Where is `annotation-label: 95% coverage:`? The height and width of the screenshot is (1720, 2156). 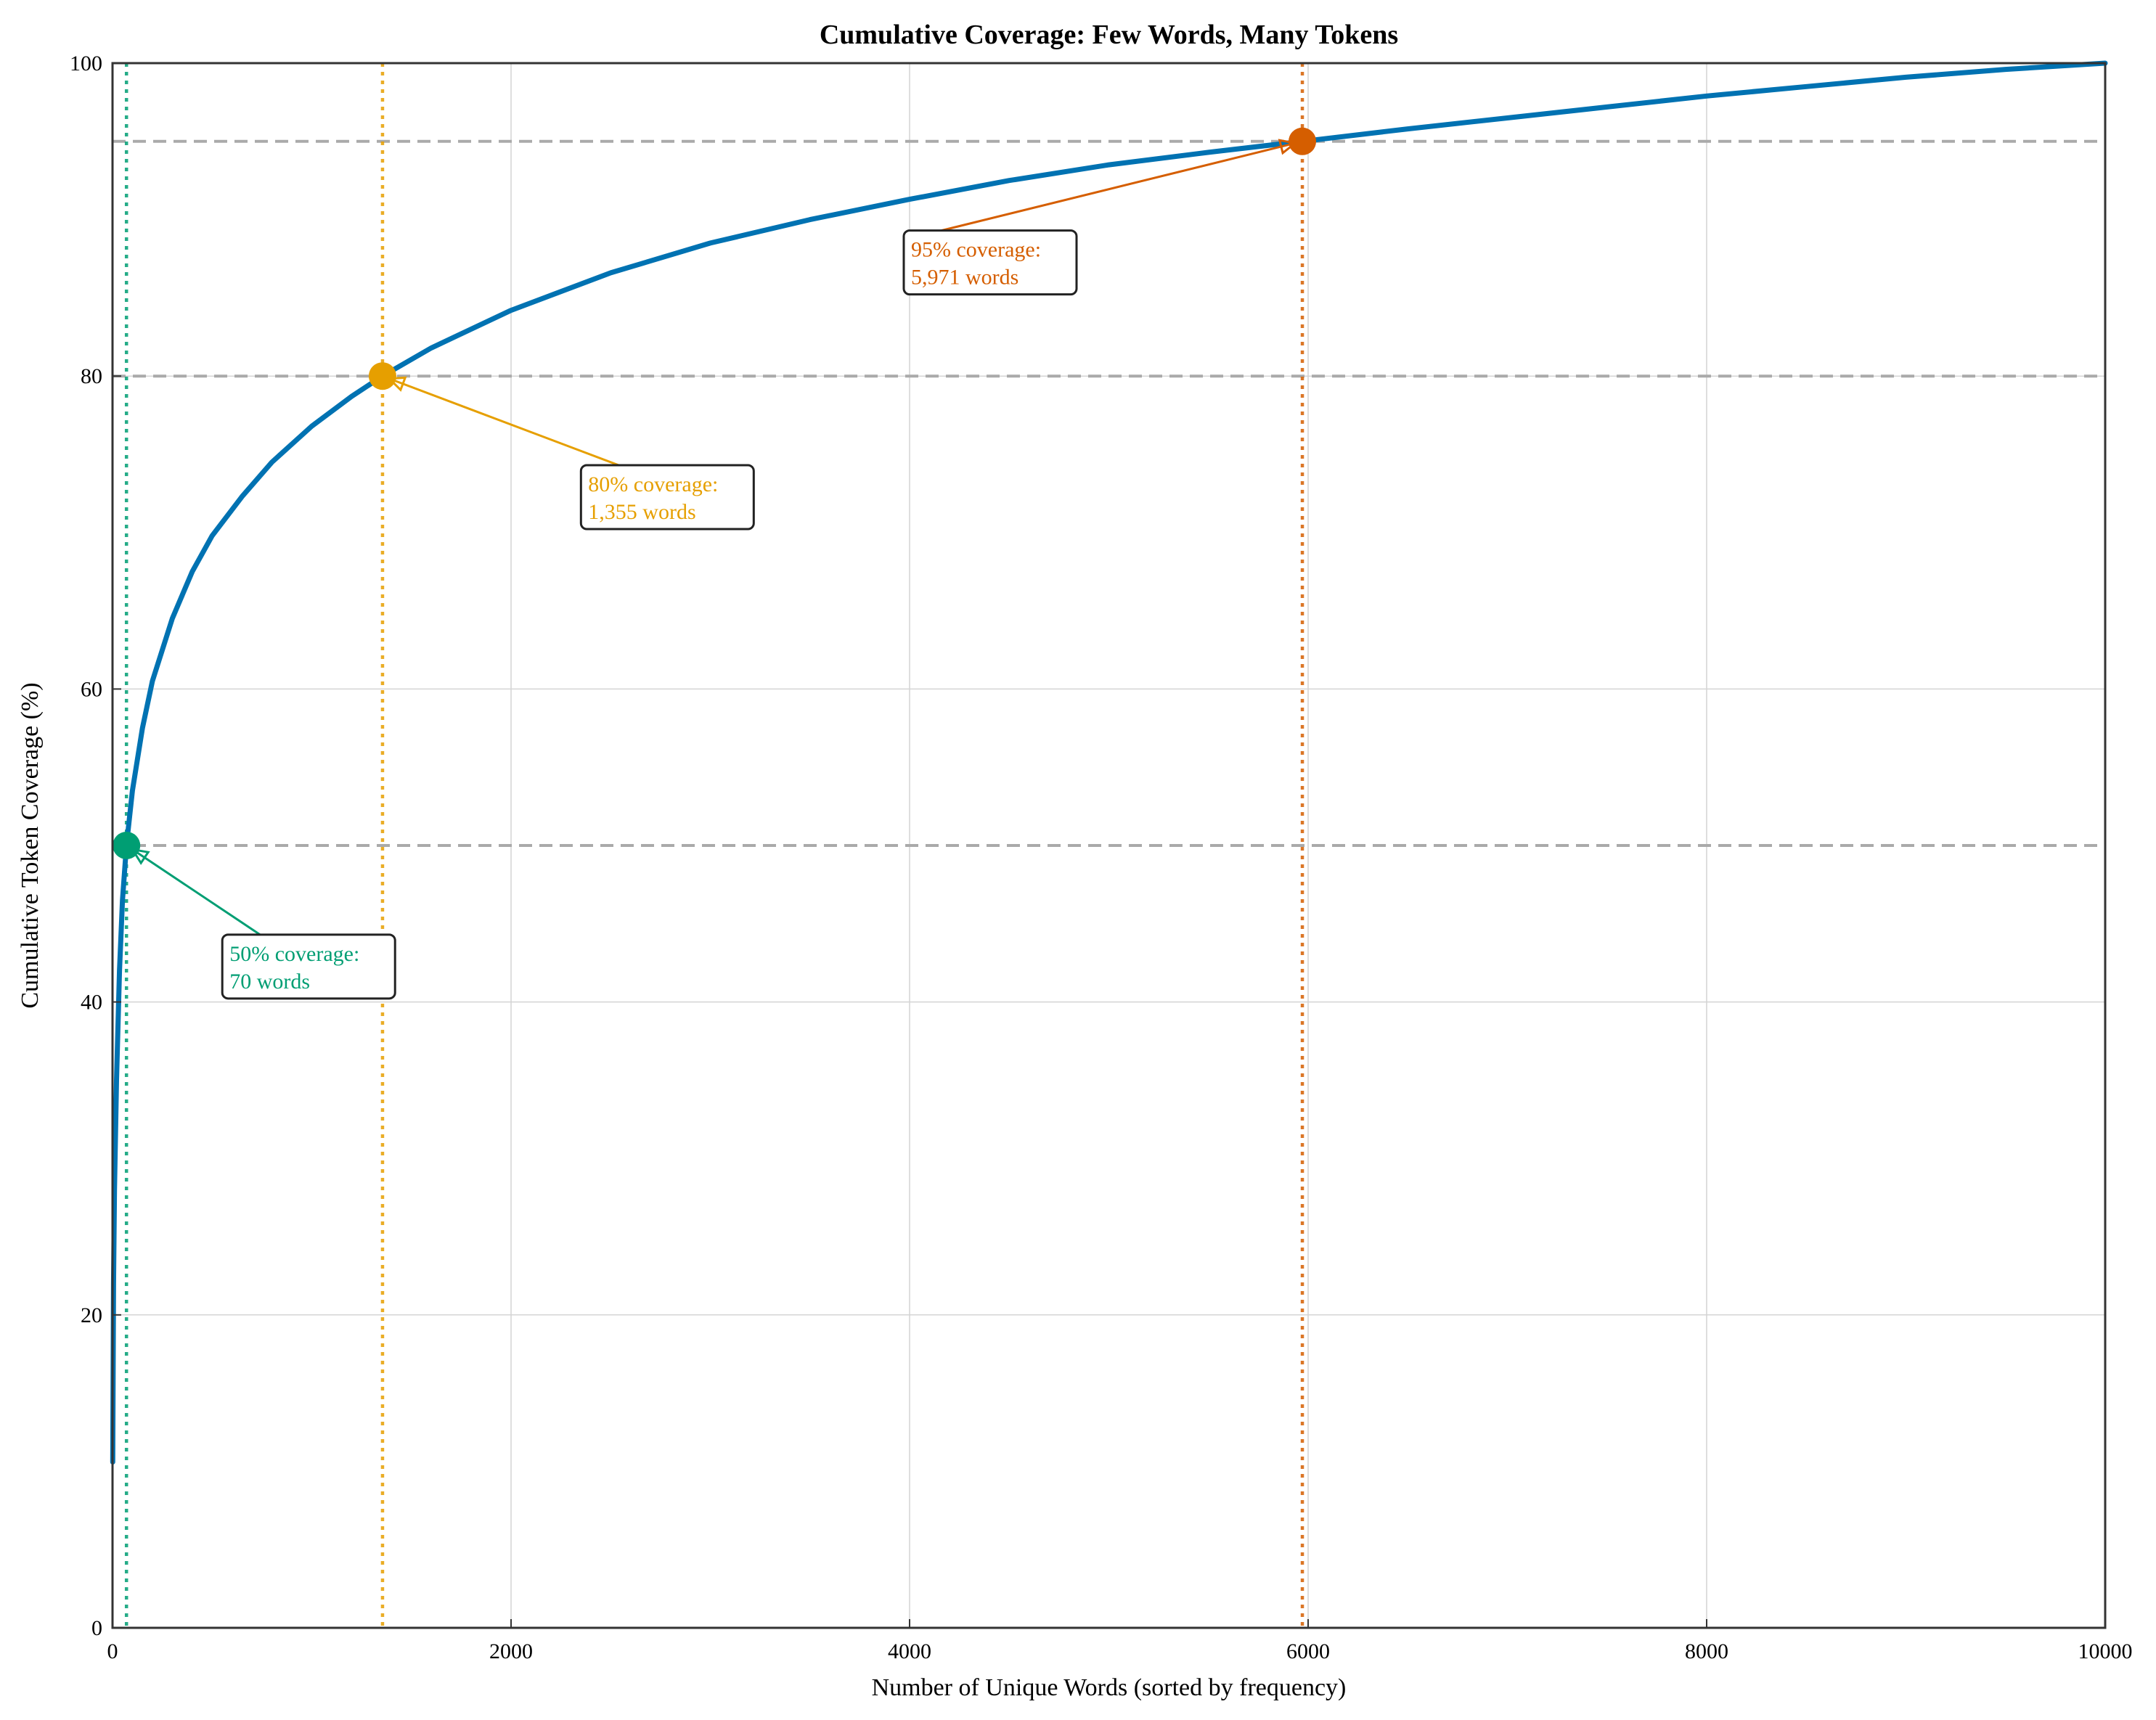 annotation-label: 95% coverage: is located at coordinates (976, 250).